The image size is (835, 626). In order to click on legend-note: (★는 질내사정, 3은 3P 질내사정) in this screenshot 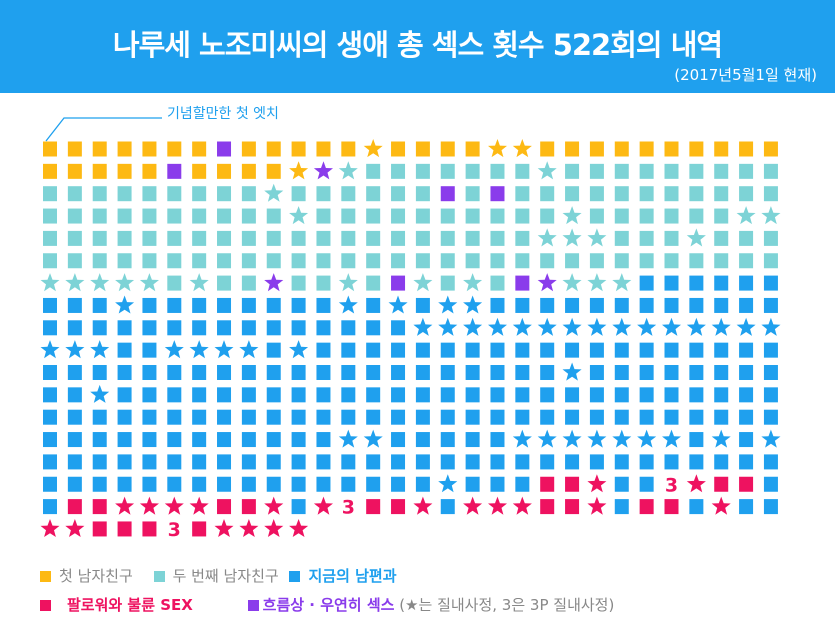, I will do `click(507, 605)`.